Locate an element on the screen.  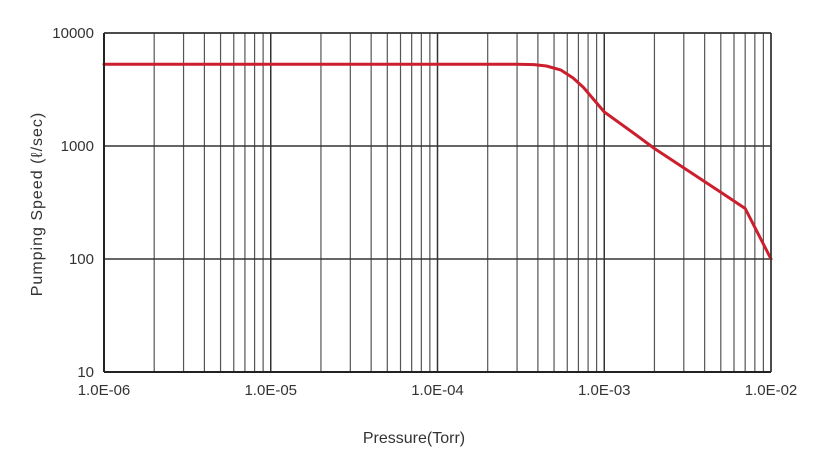
y-tick-label: 1000 is located at coordinates (77, 146).